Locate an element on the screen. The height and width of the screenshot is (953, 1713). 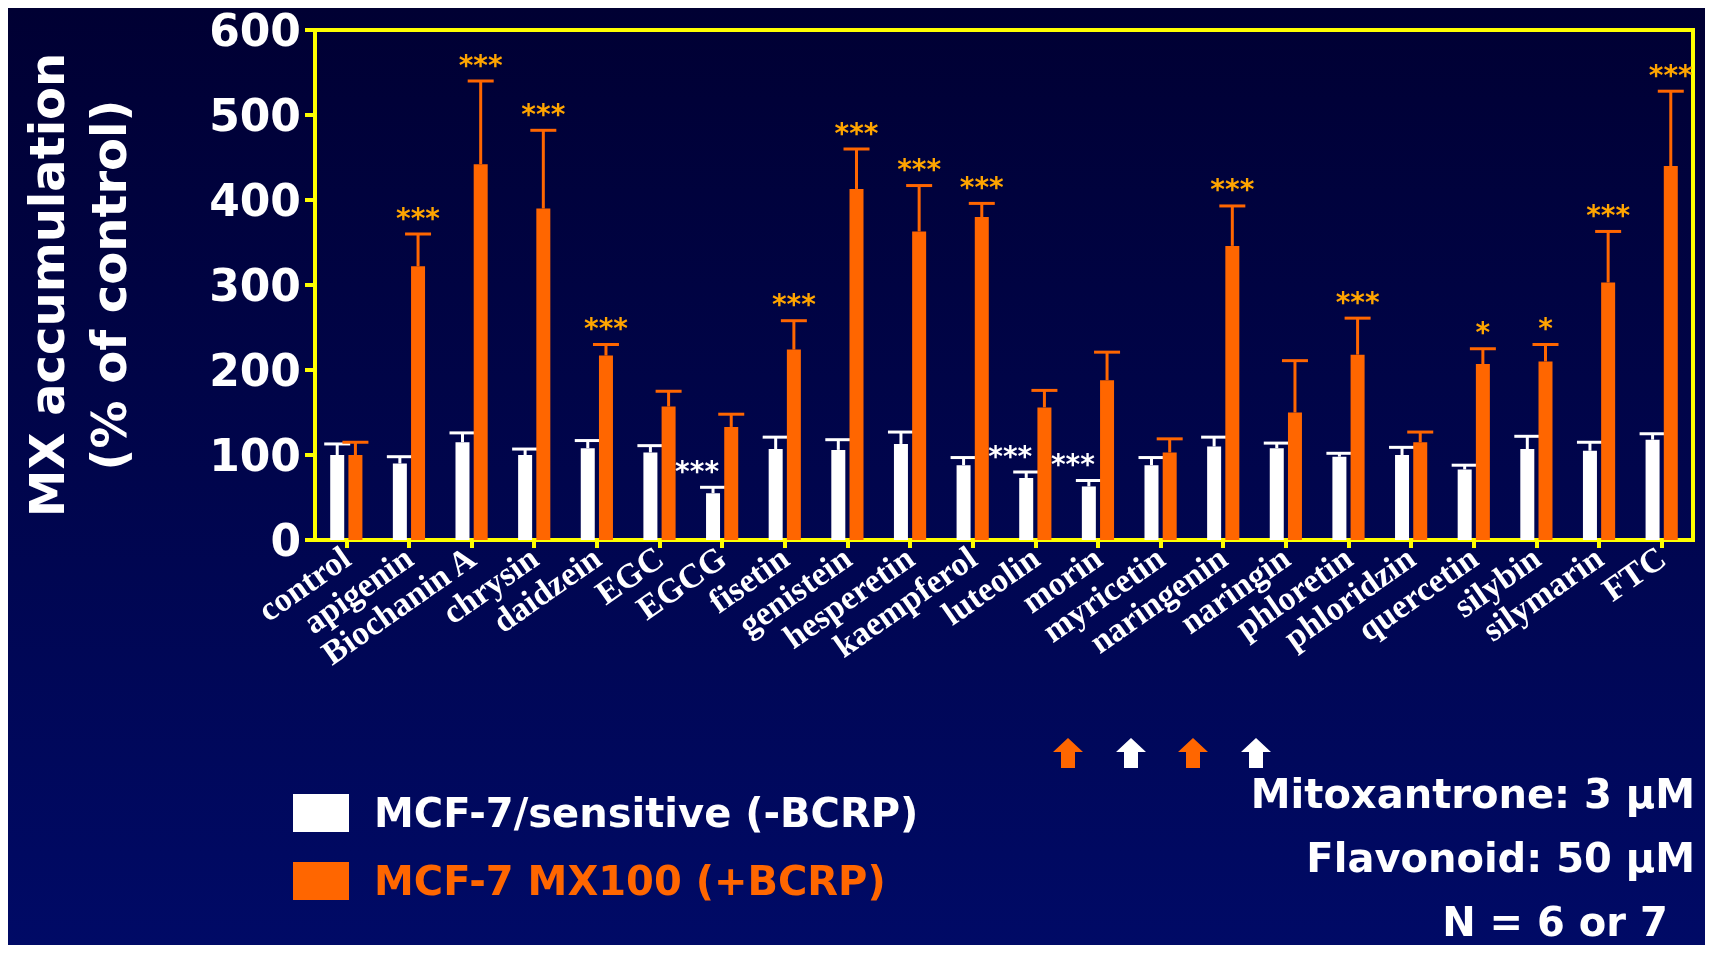
legend-label: MCF-7/sensitive (-BCRP) is located at coordinates (646, 813).